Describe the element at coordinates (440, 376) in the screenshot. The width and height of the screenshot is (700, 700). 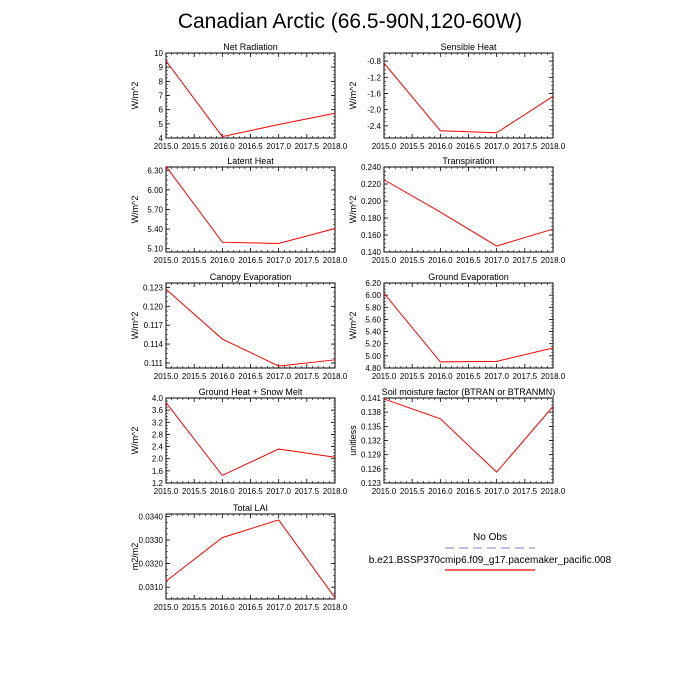
I see `panel-6-xtick-label: 2016.0` at that location.